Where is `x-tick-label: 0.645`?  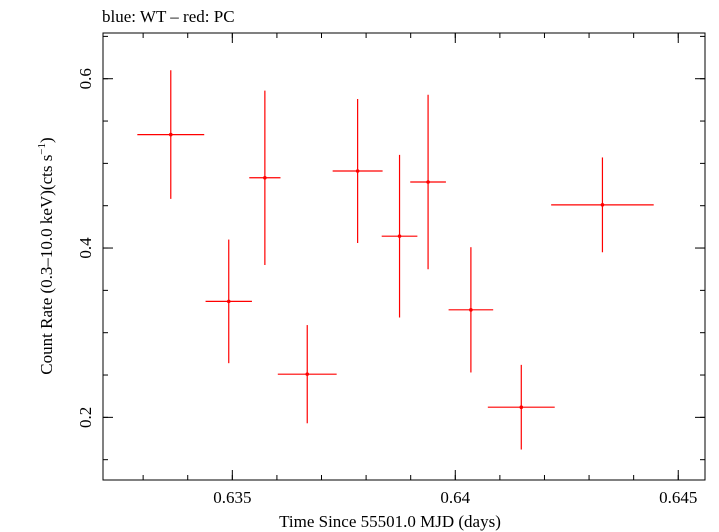
x-tick-label: 0.645 is located at coordinates (678, 497).